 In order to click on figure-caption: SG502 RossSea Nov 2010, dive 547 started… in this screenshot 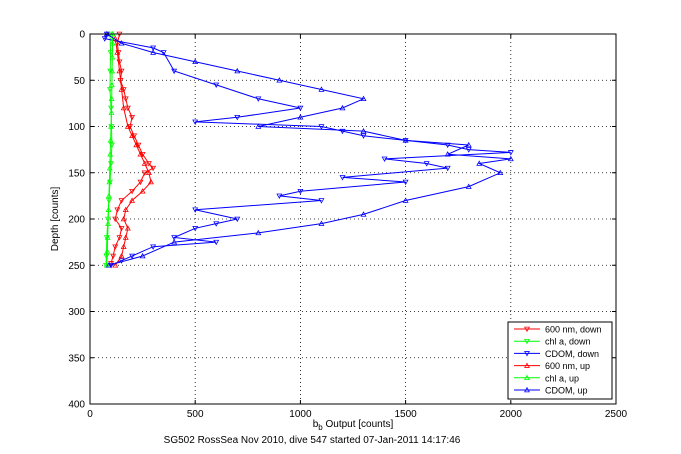, I will do `click(312, 440)`.